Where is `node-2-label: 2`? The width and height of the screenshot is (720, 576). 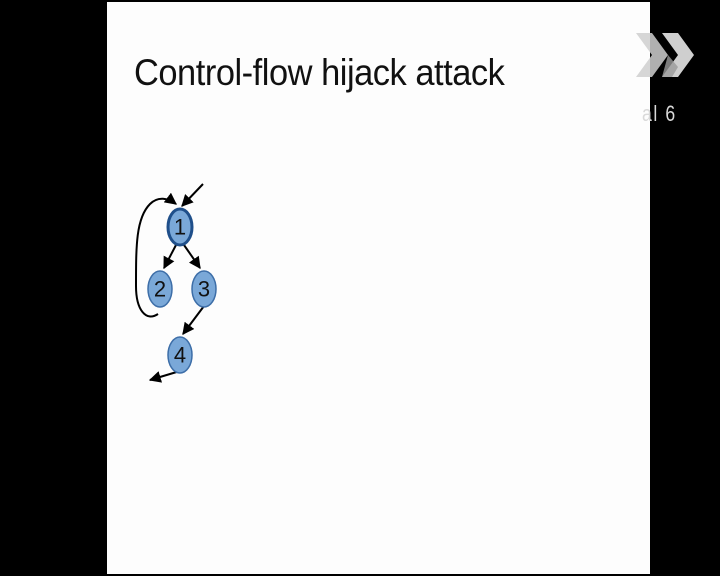 node-2-label: 2 is located at coordinates (160, 289).